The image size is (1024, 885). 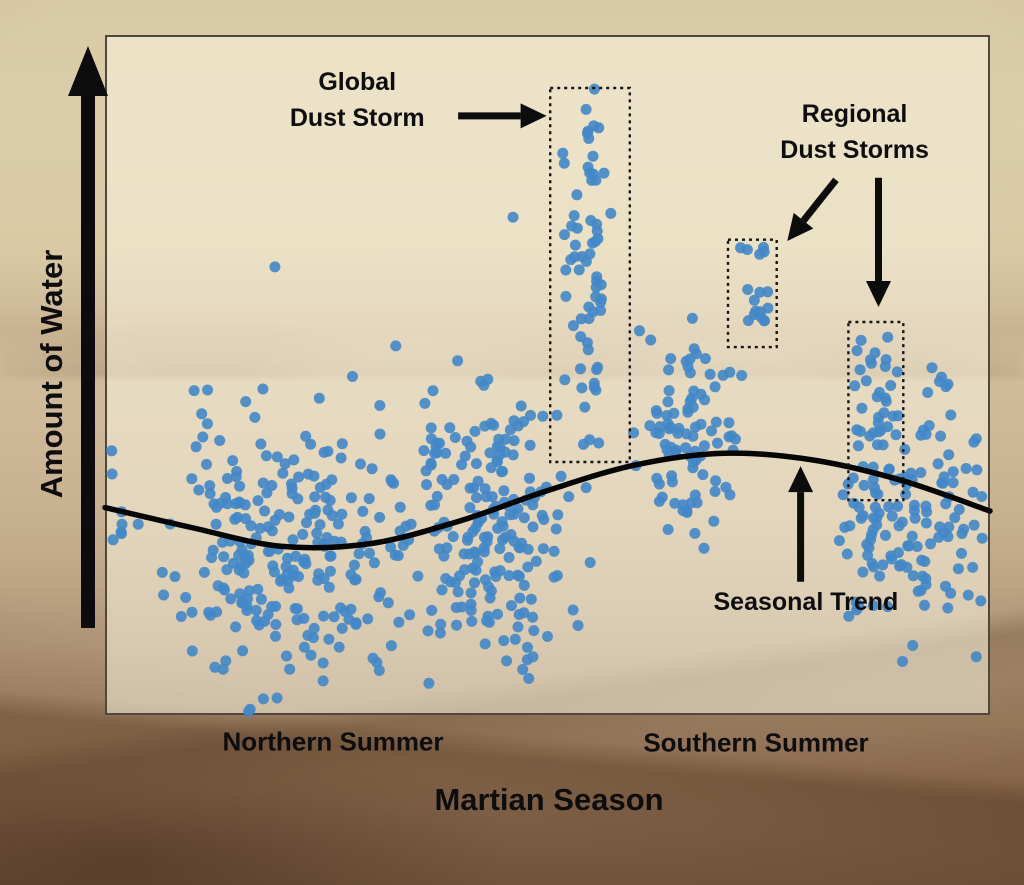 What do you see at coordinates (756, 742) in the screenshot?
I see `x-tick-southern-summer: Southern Summer` at bounding box center [756, 742].